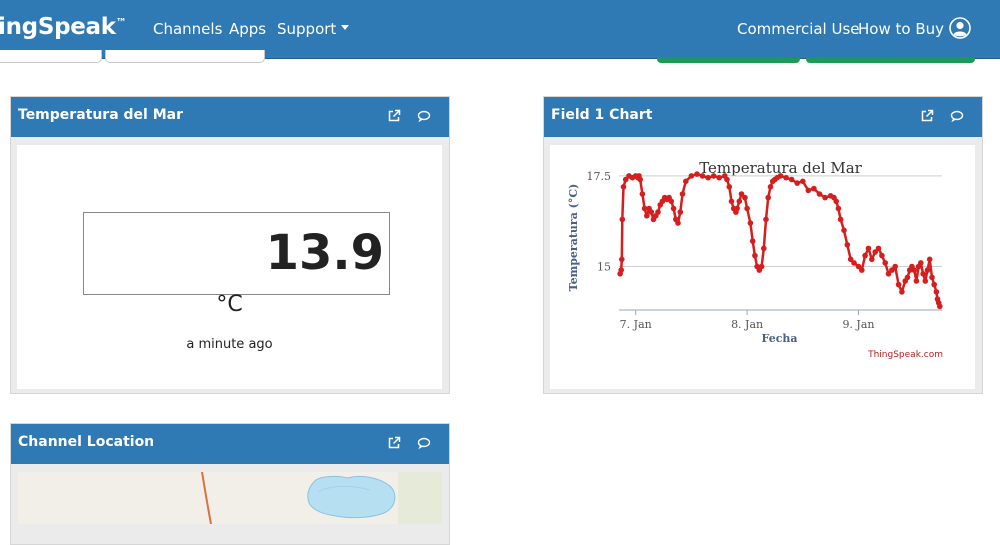  What do you see at coordinates (100, 115) in the screenshot?
I see `panel-title: Temperatura del Mar` at bounding box center [100, 115].